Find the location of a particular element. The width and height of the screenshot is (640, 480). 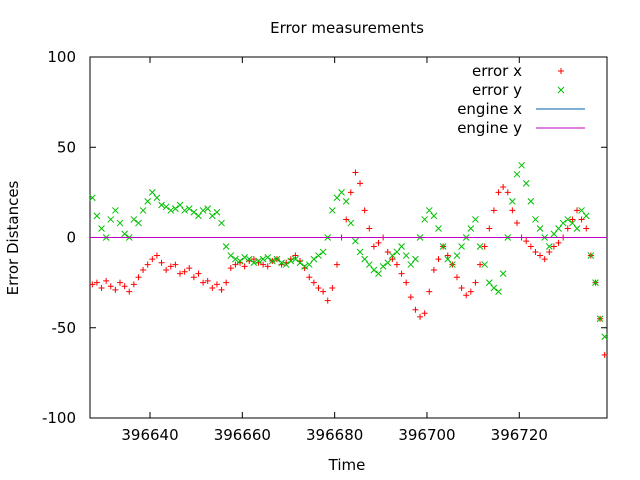

y-tick-label: 50 is located at coordinates (66, 147).